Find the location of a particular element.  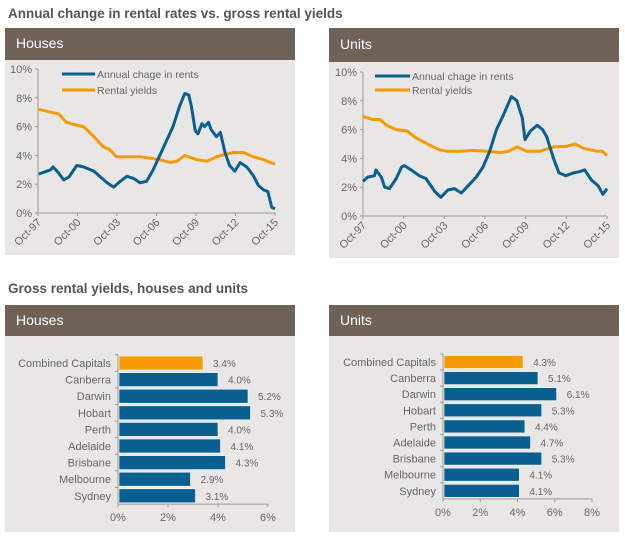

y-tick-label: 6% is located at coordinates (24, 128).